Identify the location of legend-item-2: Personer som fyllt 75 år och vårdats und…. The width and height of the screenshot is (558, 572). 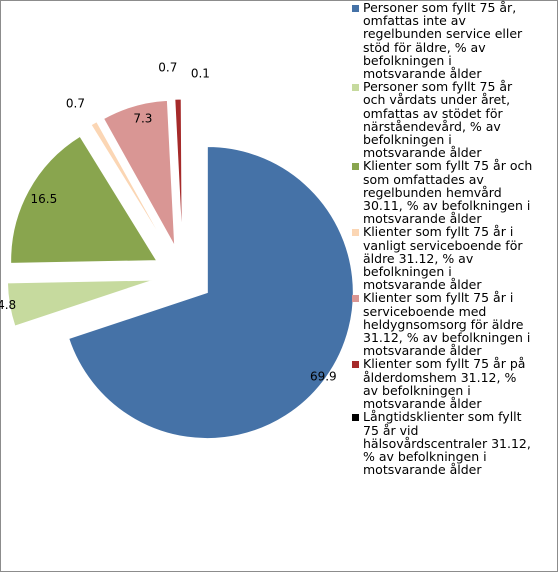
(452, 119).